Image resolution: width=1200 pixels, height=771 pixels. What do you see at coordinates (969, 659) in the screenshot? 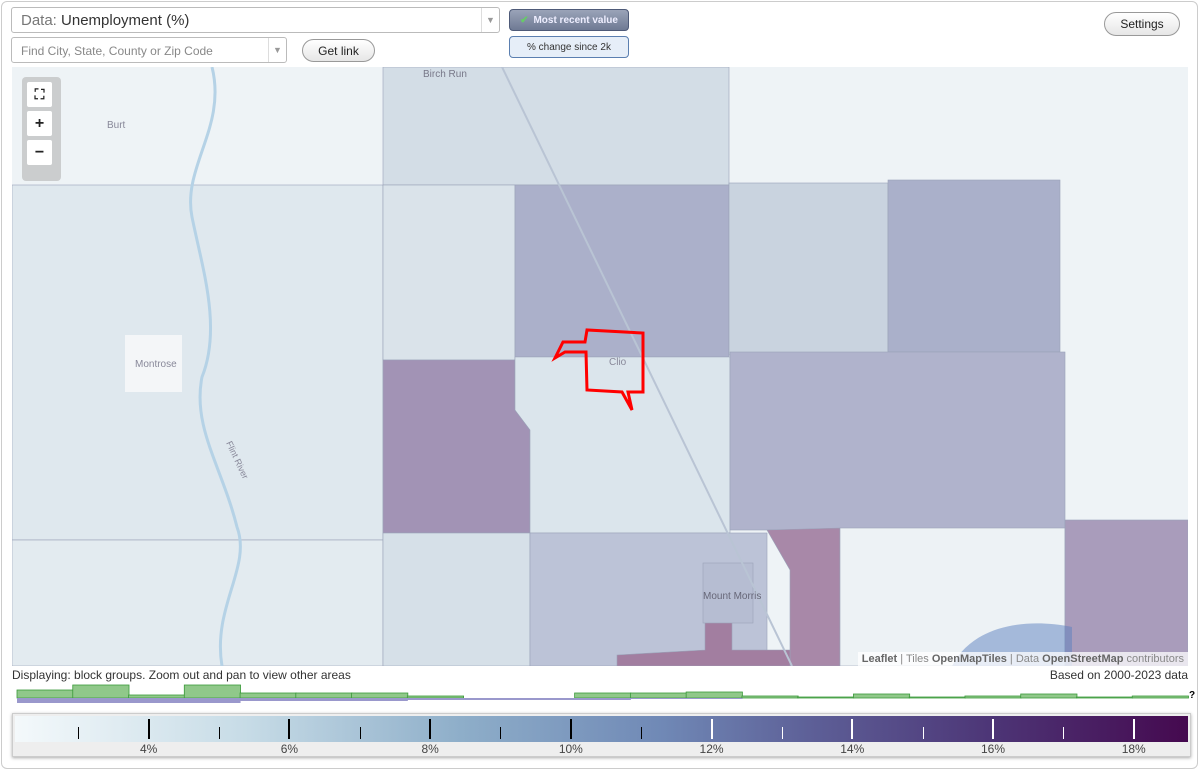
I see `openmaptiles-link: OpenMapTiles` at bounding box center [969, 659].